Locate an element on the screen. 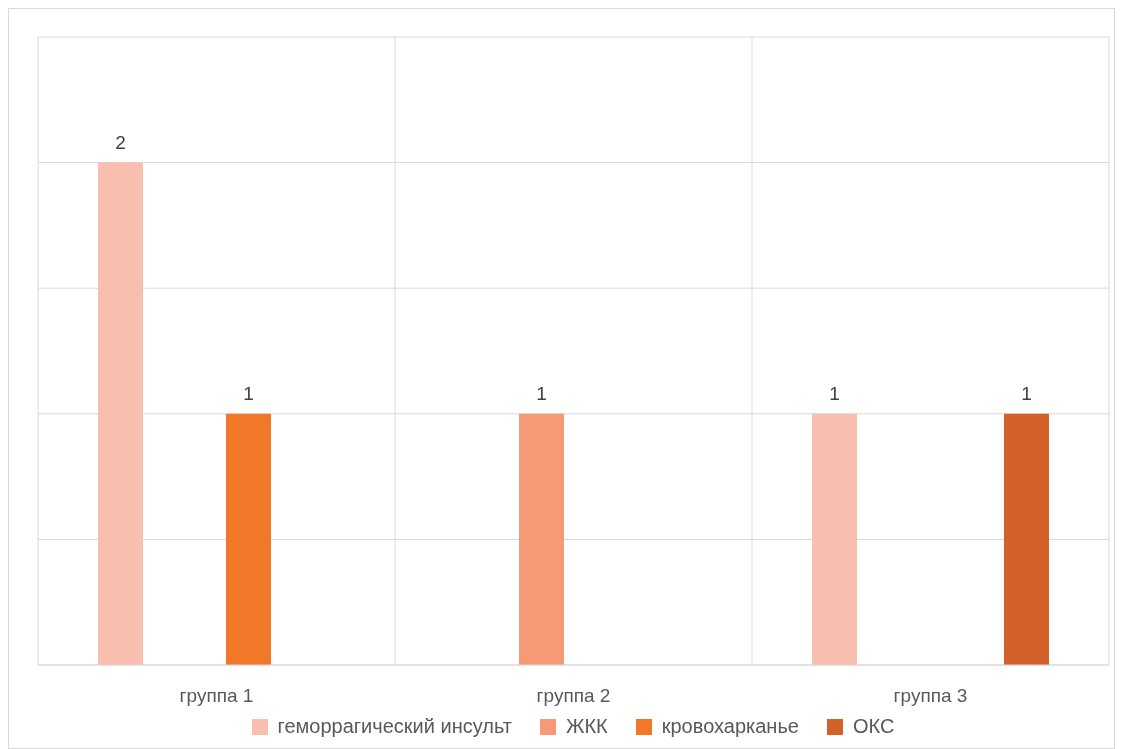 The height and width of the screenshot is (749, 1123). x-tick-label: группа 3 is located at coordinates (930, 696).